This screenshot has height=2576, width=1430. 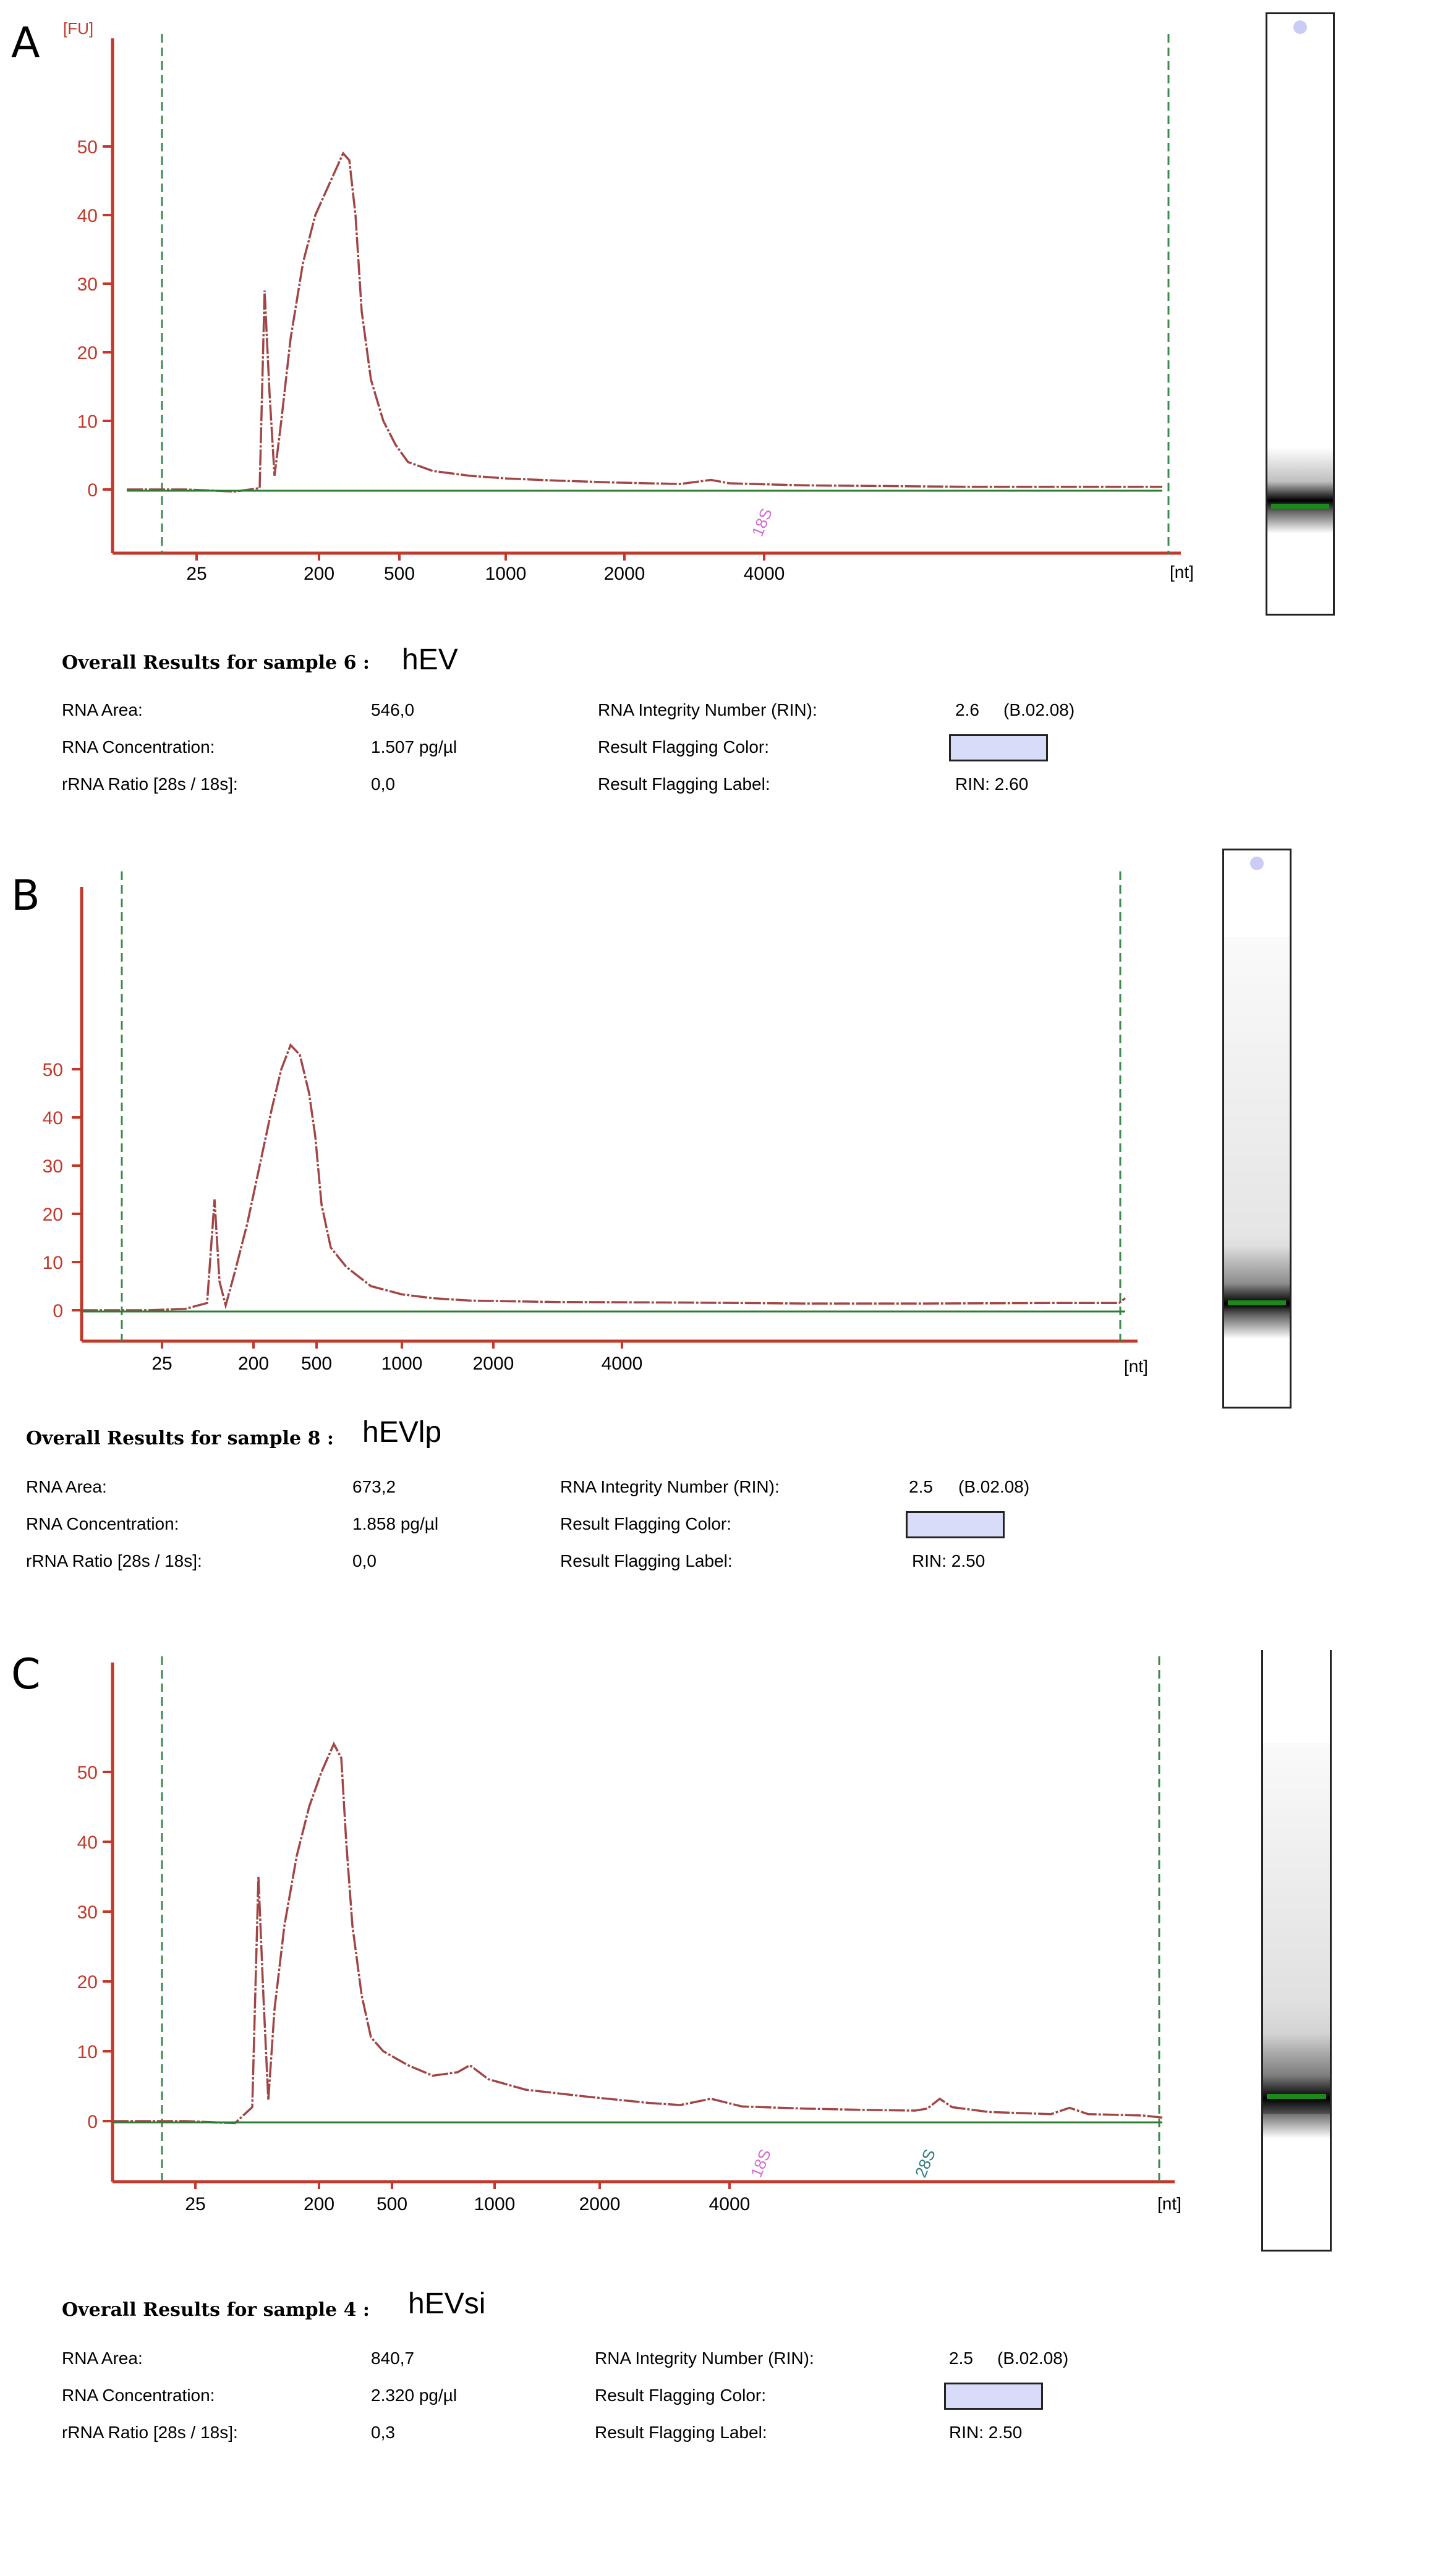 I want to click on rna-conc-value: 1.507 pg/µl, so click(x=414, y=746).